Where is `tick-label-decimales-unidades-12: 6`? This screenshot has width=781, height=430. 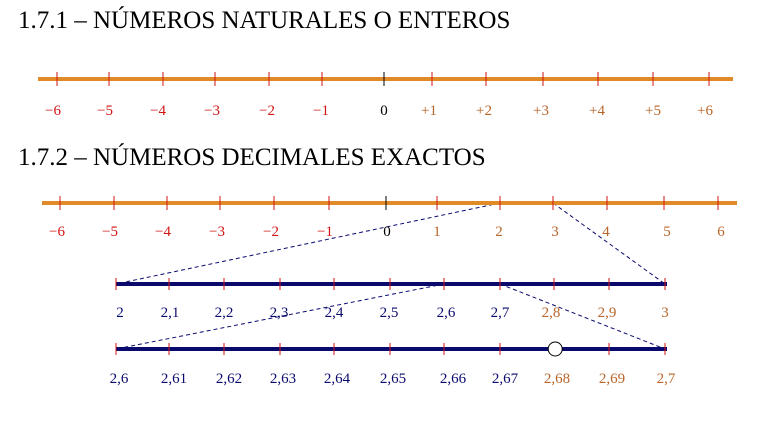
tick-label-decimales-unidades-12: 6 is located at coordinates (721, 232).